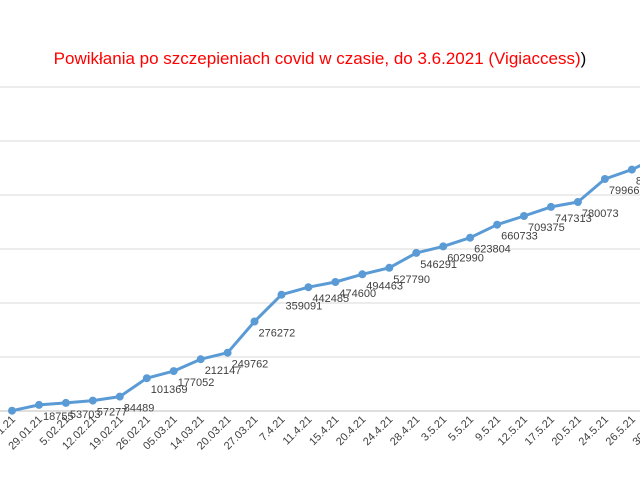  I want to click on data-label: 546291, so click(438, 265).